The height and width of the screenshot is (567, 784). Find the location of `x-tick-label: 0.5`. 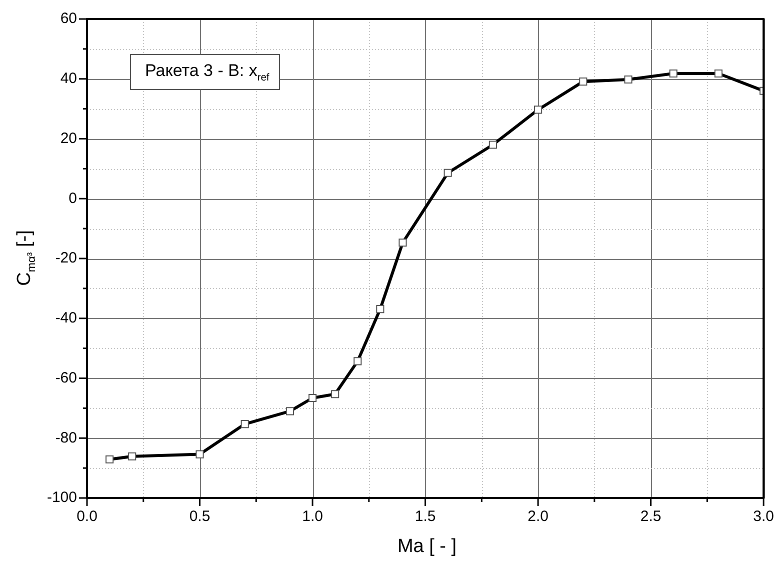

x-tick-label: 0.5 is located at coordinates (199, 517).